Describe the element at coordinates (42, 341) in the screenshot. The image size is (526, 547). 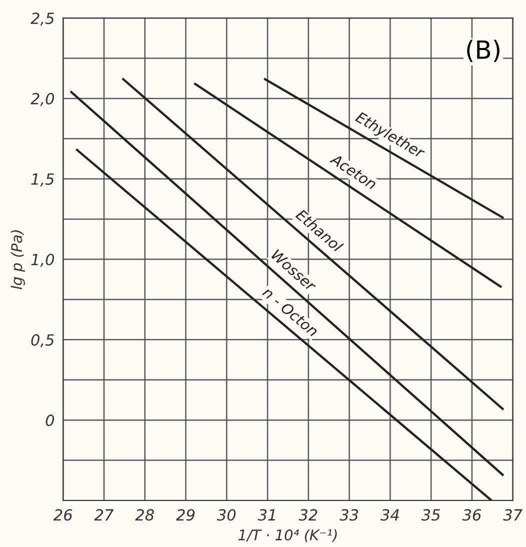
I see `y-tick-label: 0,5` at that location.